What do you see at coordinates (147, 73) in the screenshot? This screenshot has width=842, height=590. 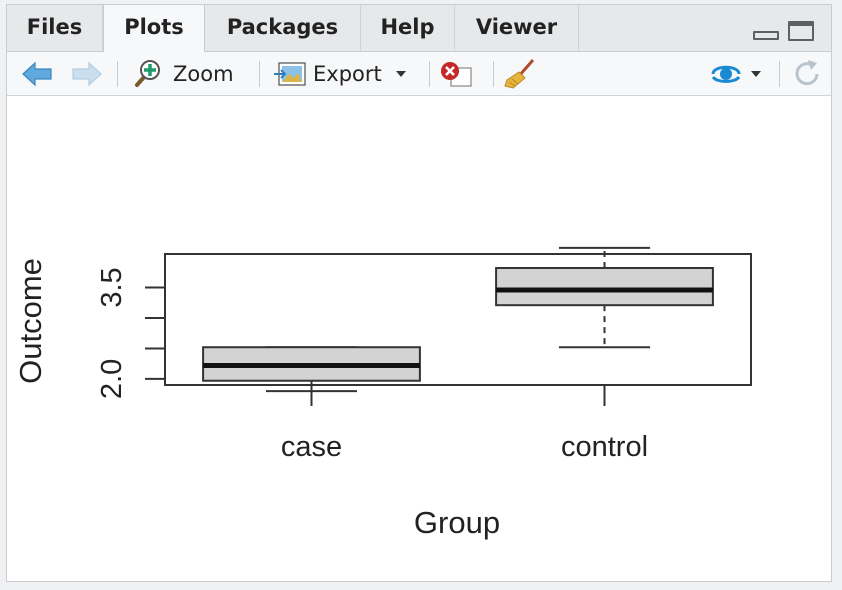 I see `zoom-icon` at bounding box center [147, 73].